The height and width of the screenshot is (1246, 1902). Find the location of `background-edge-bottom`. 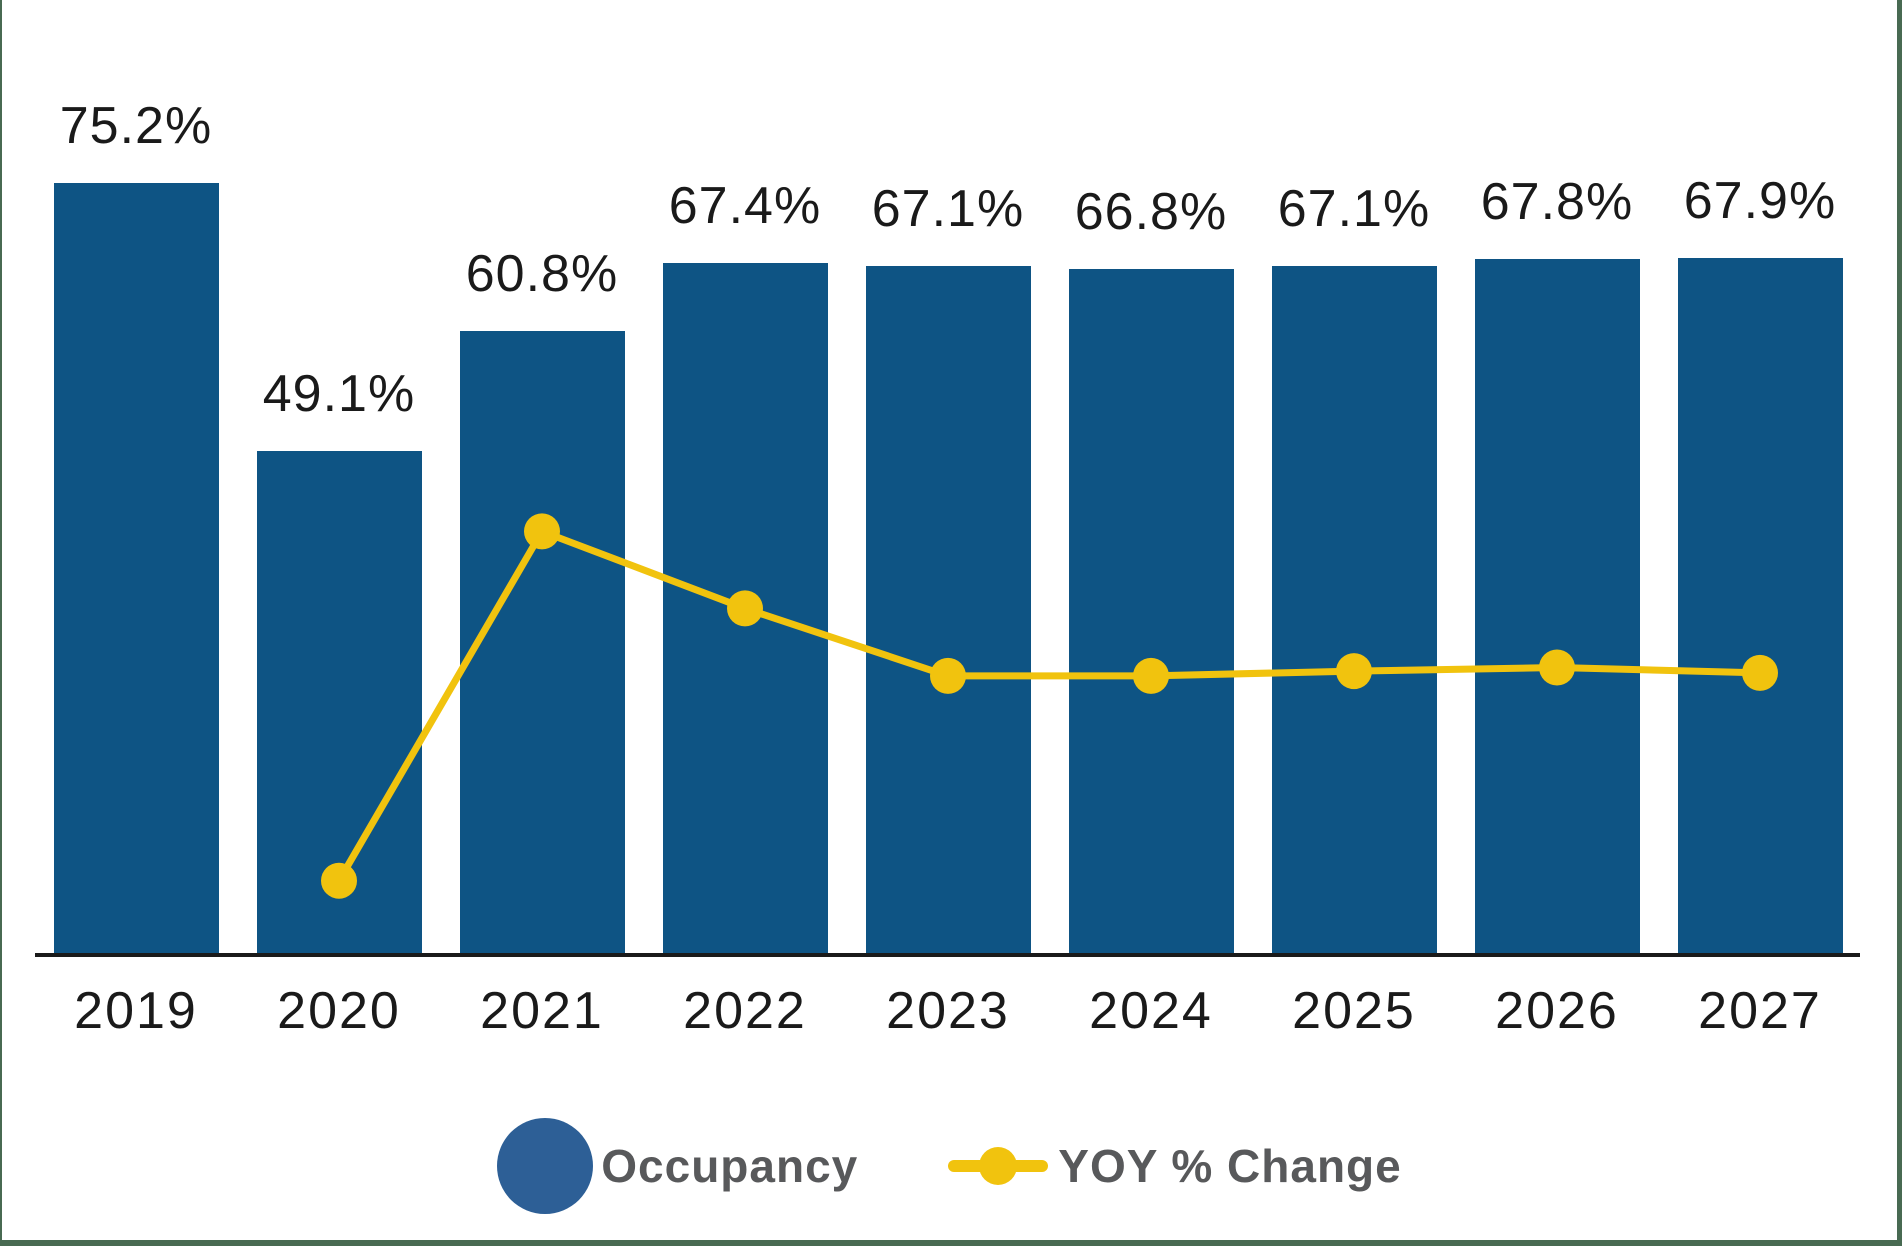

background-edge-bottom is located at coordinates (951, 1243).